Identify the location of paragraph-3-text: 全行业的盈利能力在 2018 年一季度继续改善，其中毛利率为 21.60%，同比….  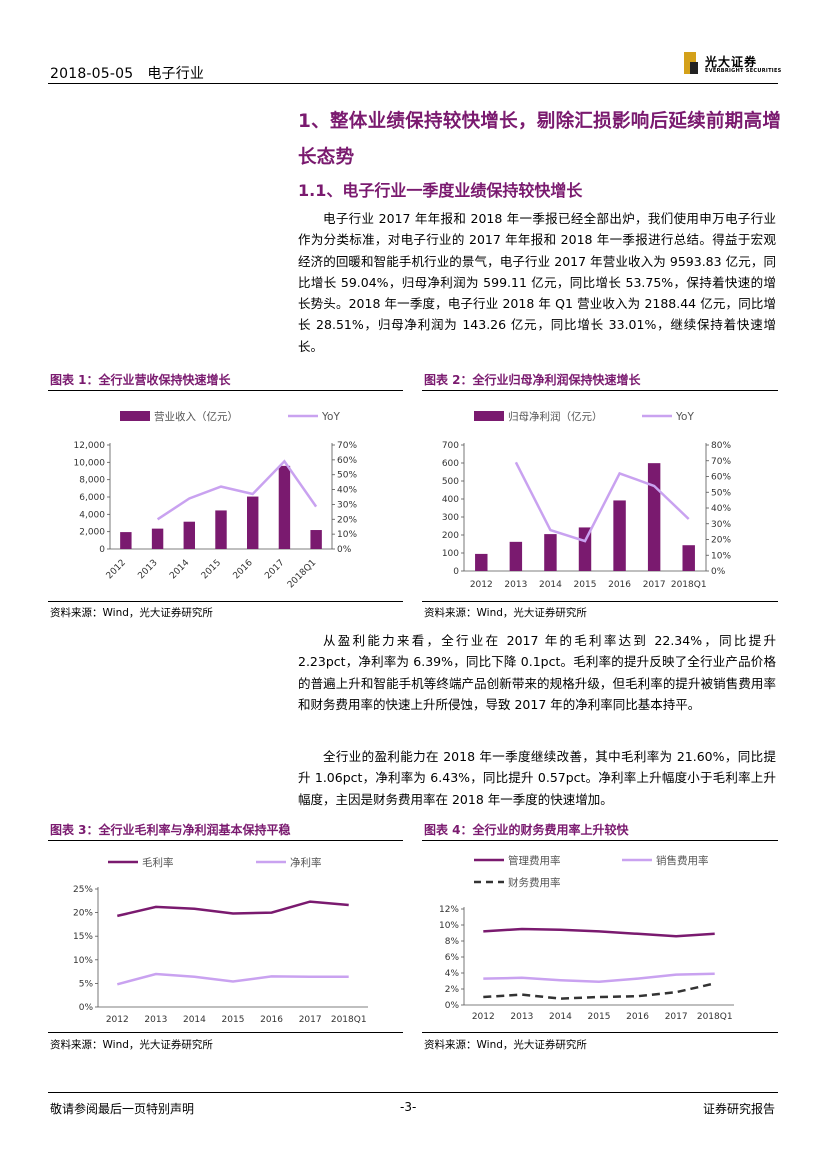
(537, 778).